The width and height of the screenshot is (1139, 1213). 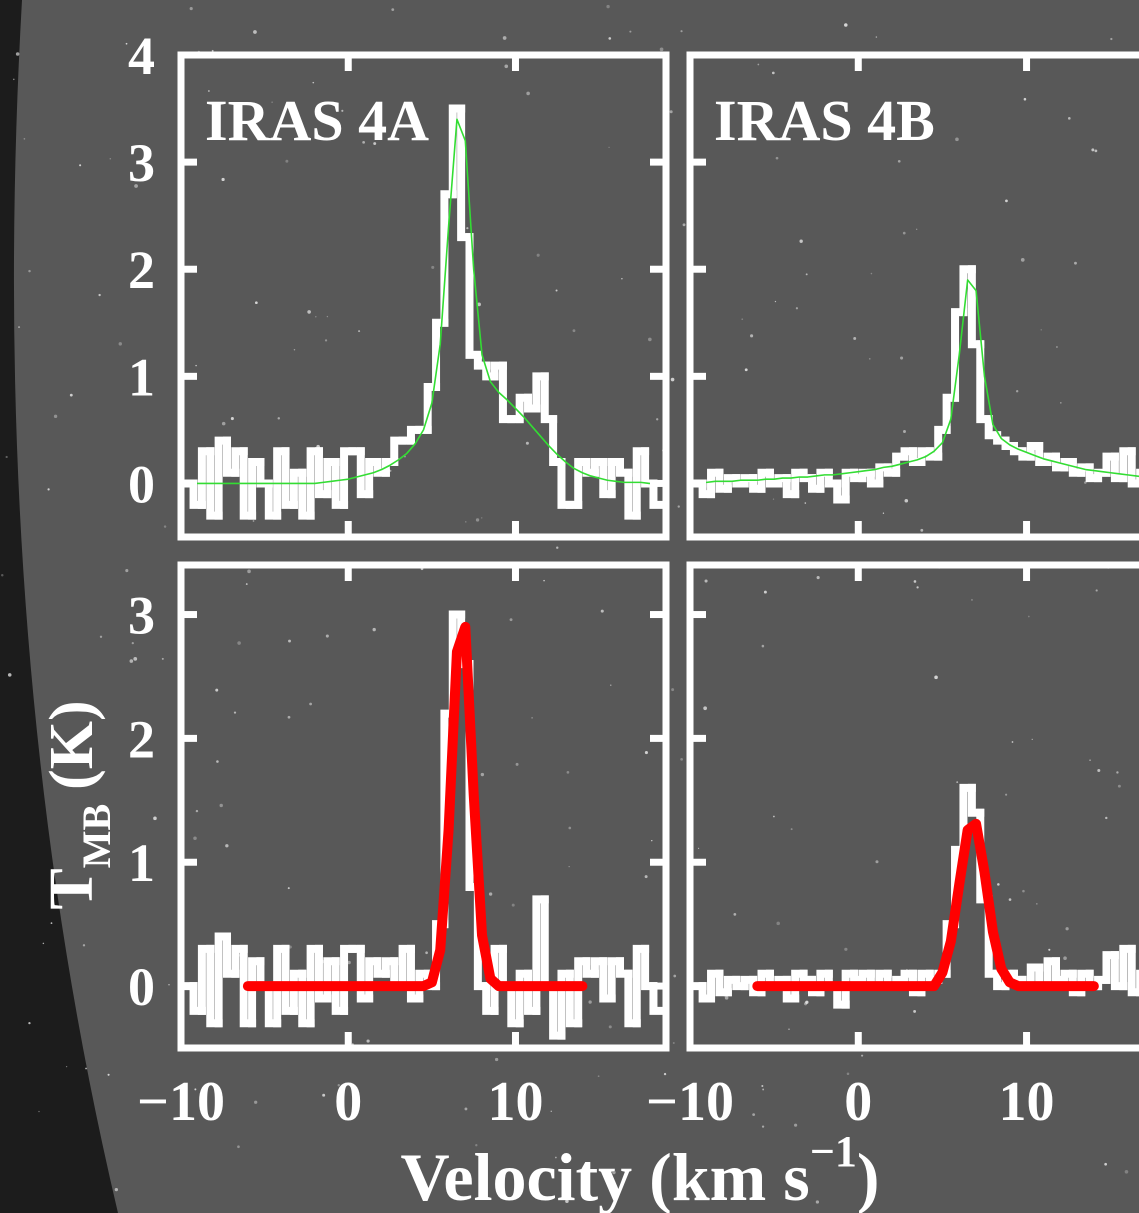 I want to click on fit-line, so click(x=423, y=301).